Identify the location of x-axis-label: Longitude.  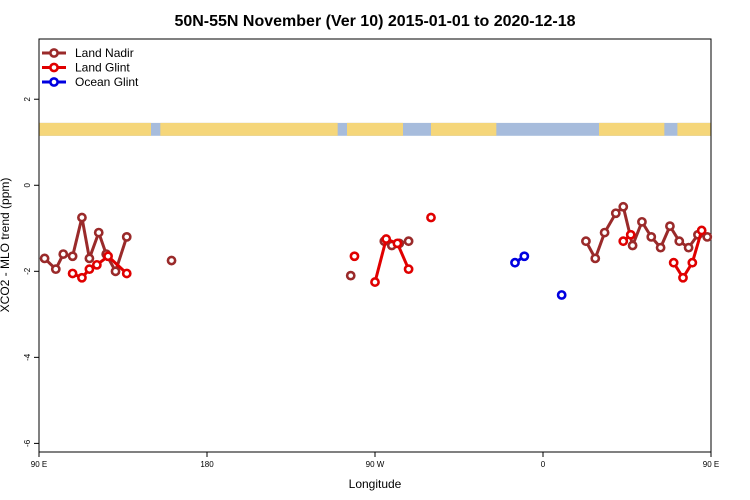
(375, 484).